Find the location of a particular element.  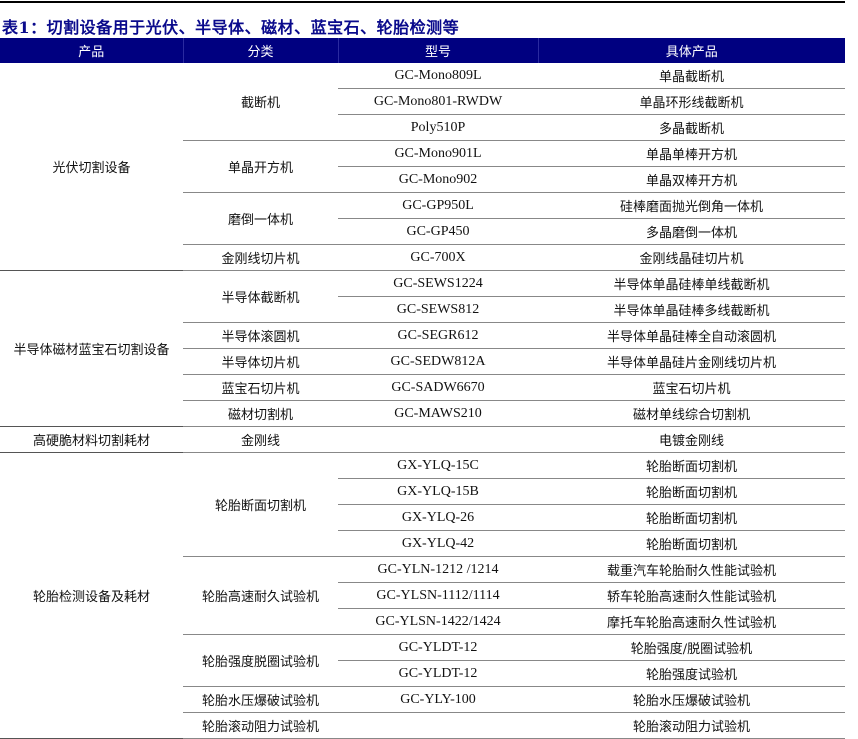

detail-cell: 轿车轮胎高速耐久性能试验机 is located at coordinates (691, 595).